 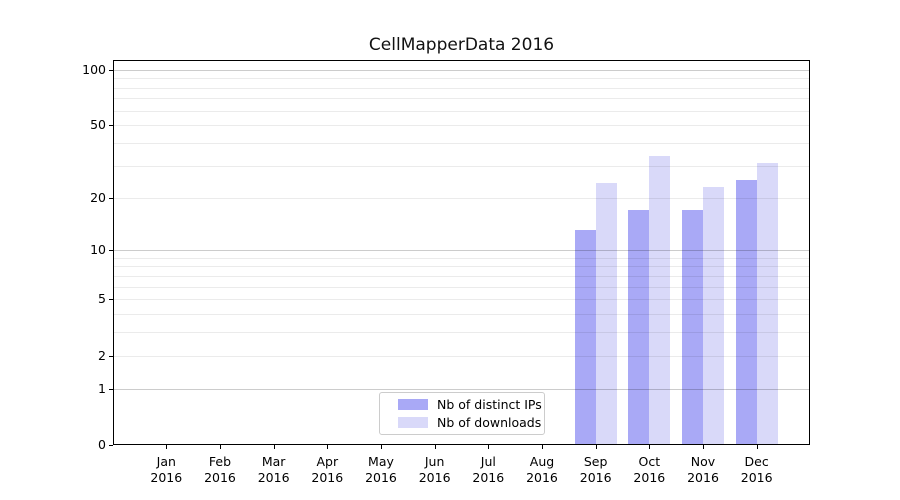 I want to click on x-tick-month: Jan, so click(x=166, y=461).